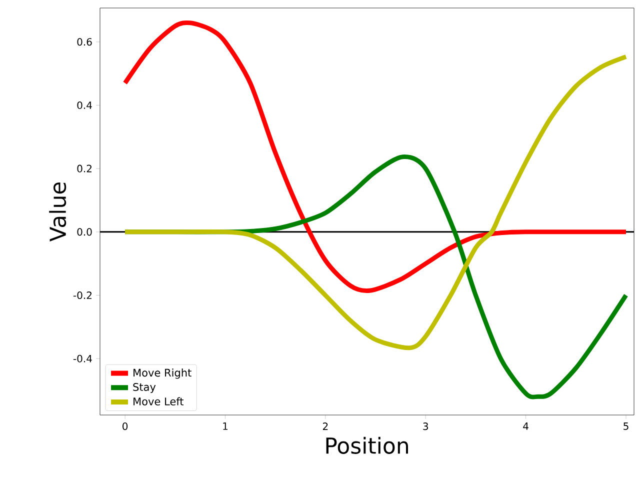  I want to click on y-tick-label: 0.0, so click(84, 232).